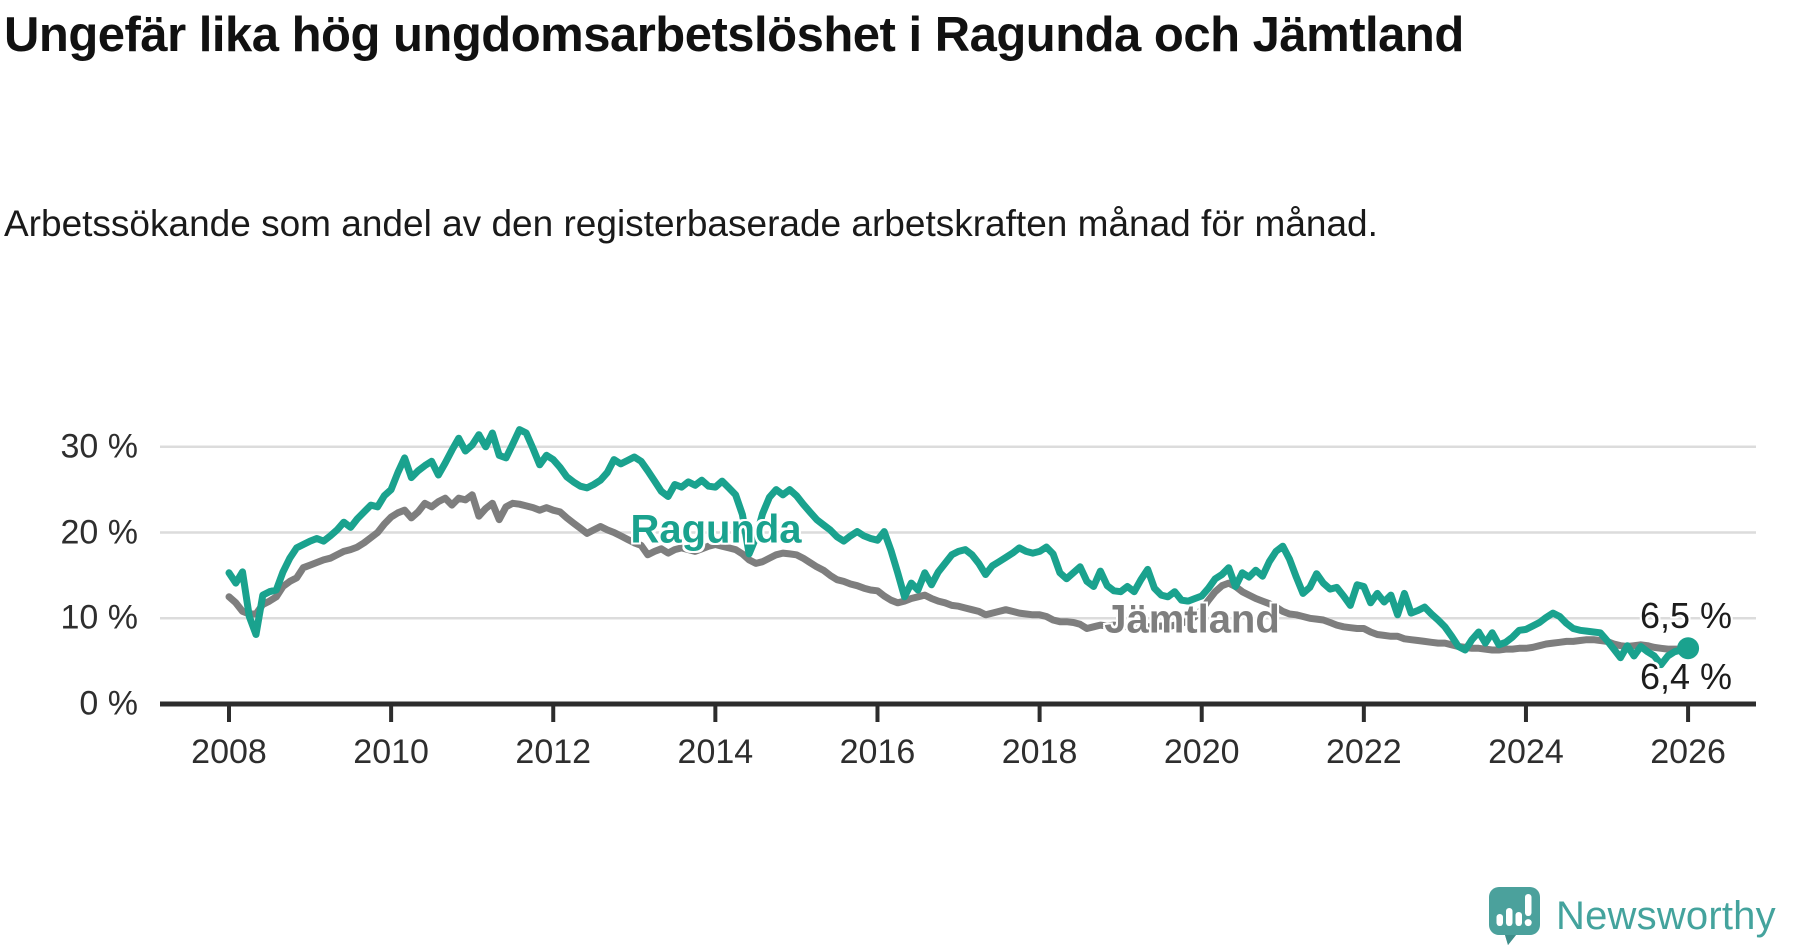 This screenshot has height=948, width=1800. Describe the element at coordinates (1666, 915) in the screenshot. I see `brand-name: Newsworthy` at that location.